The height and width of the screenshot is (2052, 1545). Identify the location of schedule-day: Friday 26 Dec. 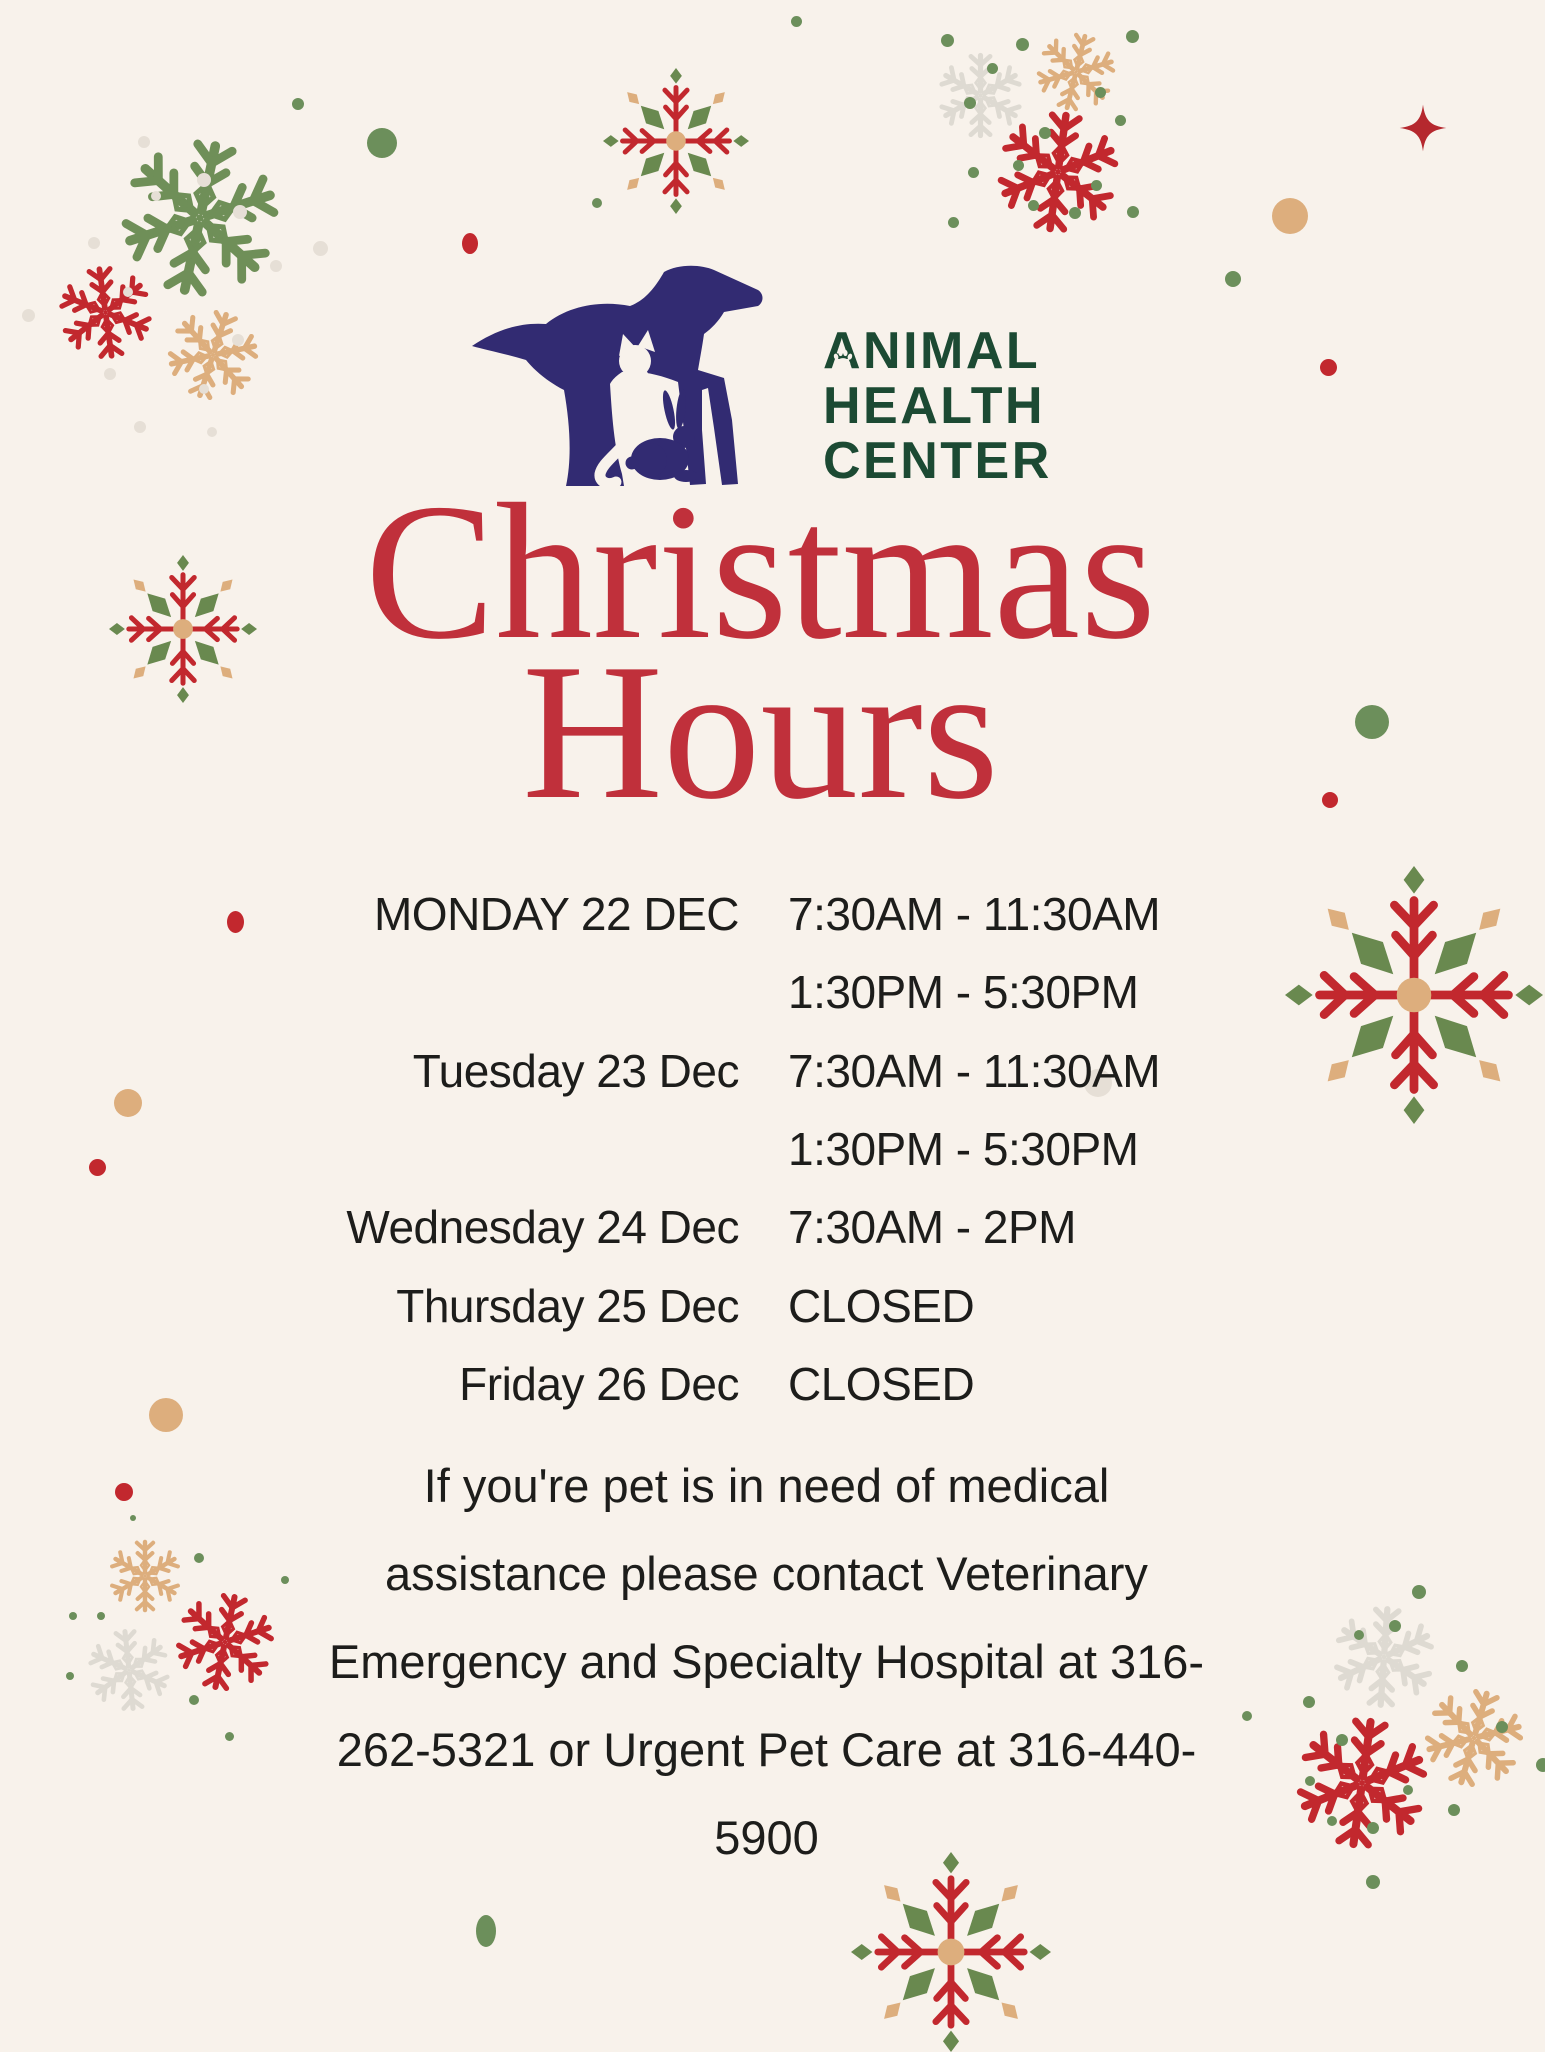
(599, 1383).